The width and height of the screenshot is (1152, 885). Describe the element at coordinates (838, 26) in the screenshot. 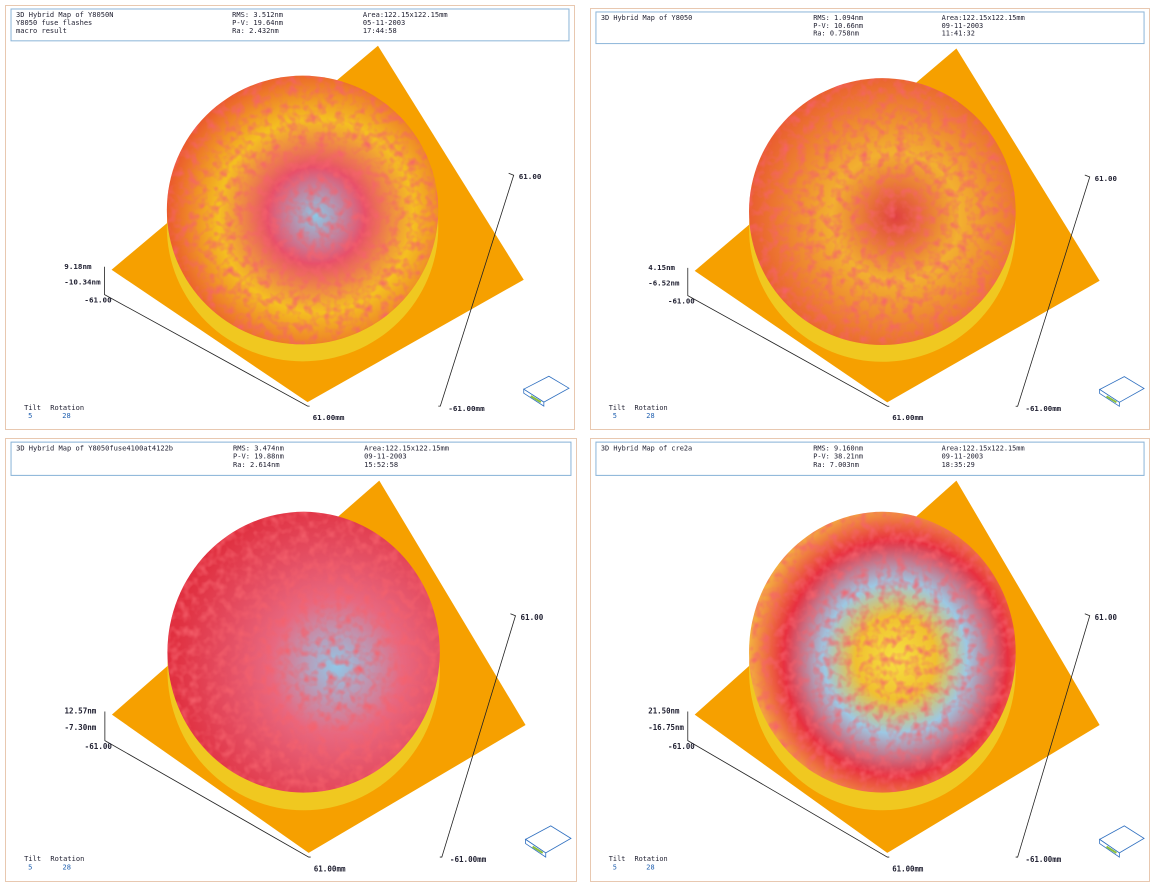

I see `stat-line: P-V: 10.66nm` at that location.